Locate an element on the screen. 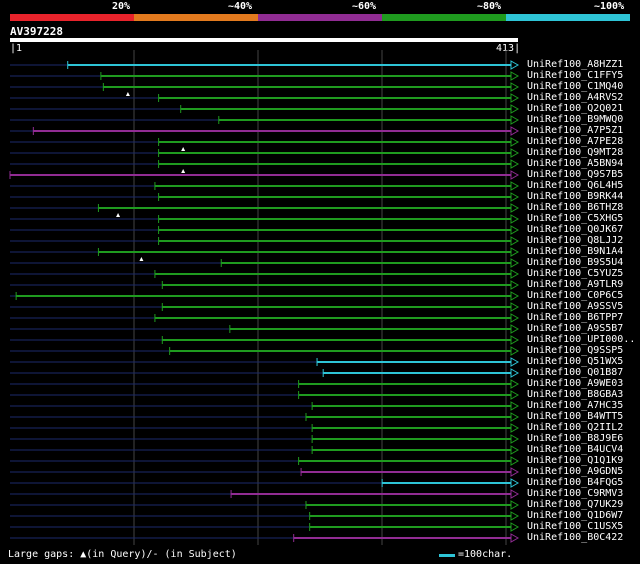  hit-label: UniRef100_Q9S7B5 is located at coordinates (575, 174).